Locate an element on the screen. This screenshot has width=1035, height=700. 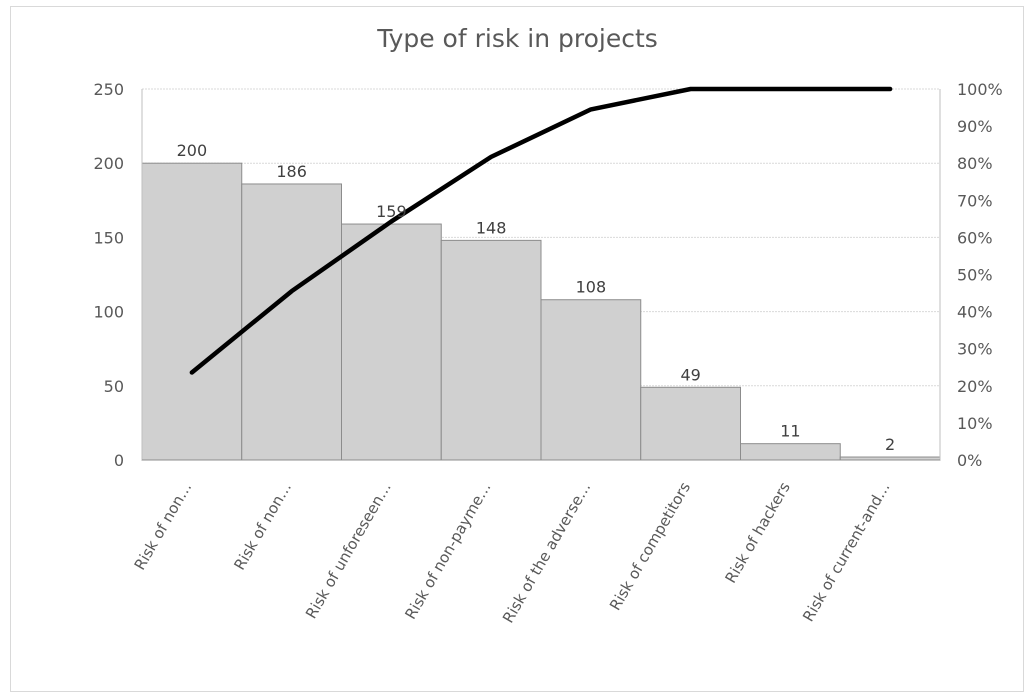
y2-axis-tick-label: 40% is located at coordinates (975, 312).